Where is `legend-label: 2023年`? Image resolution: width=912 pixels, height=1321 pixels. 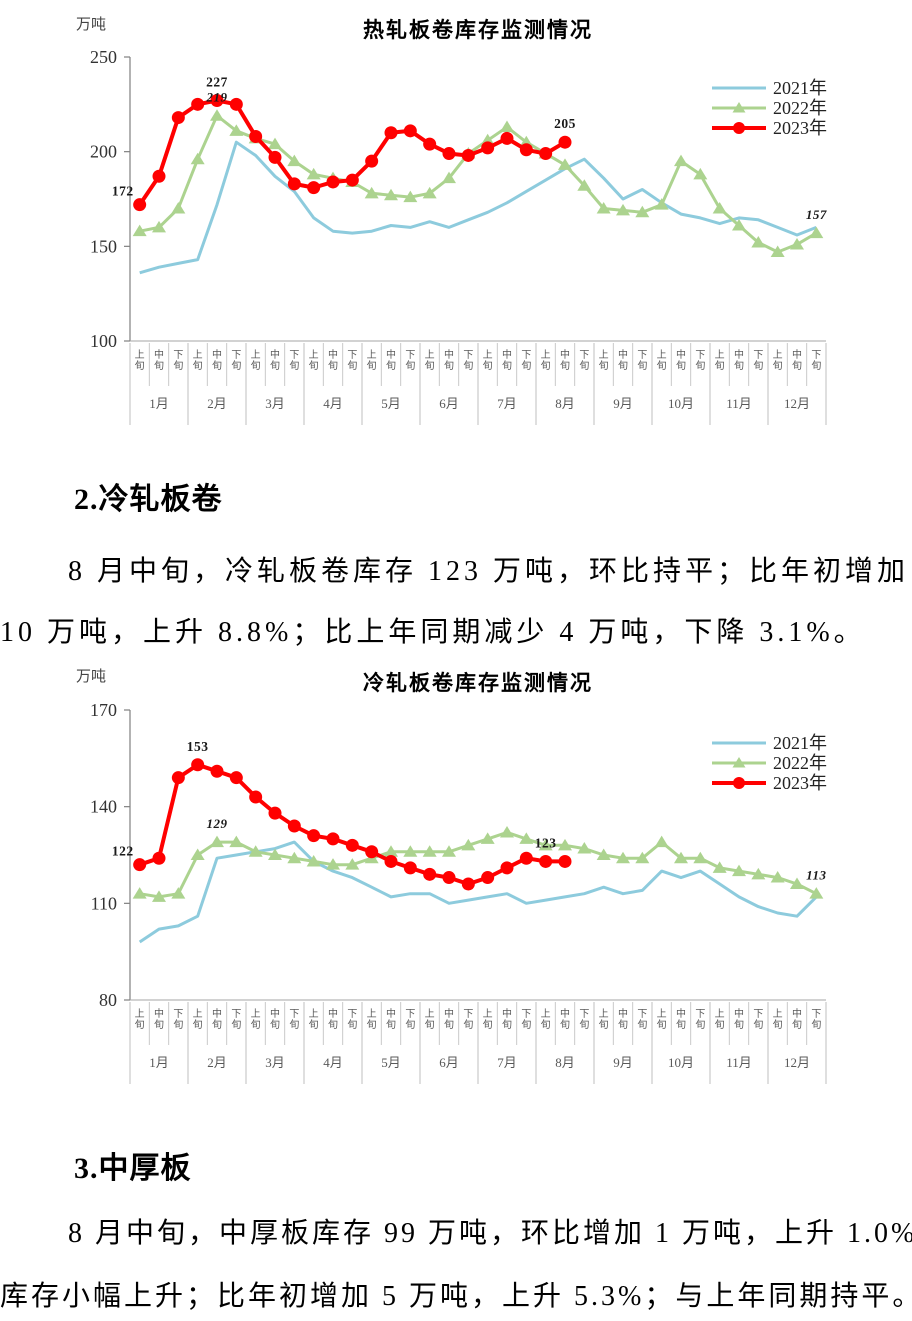 legend-label: 2023年 is located at coordinates (800, 783).